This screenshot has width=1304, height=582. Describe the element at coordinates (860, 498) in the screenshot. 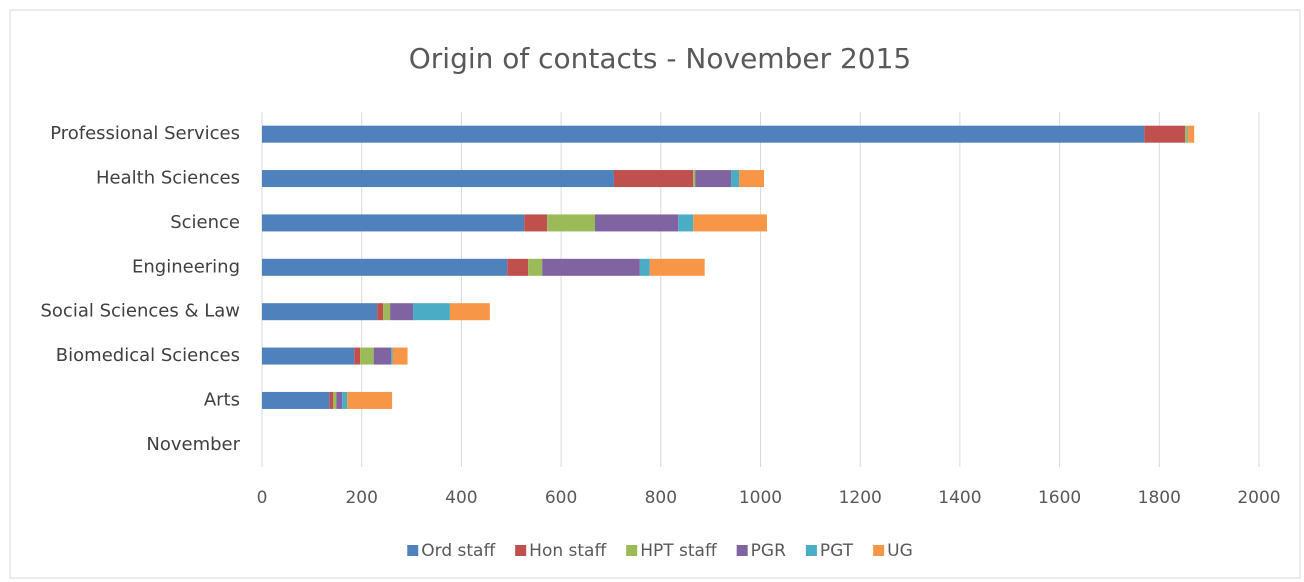

I see `x-tick-label: 1200` at that location.